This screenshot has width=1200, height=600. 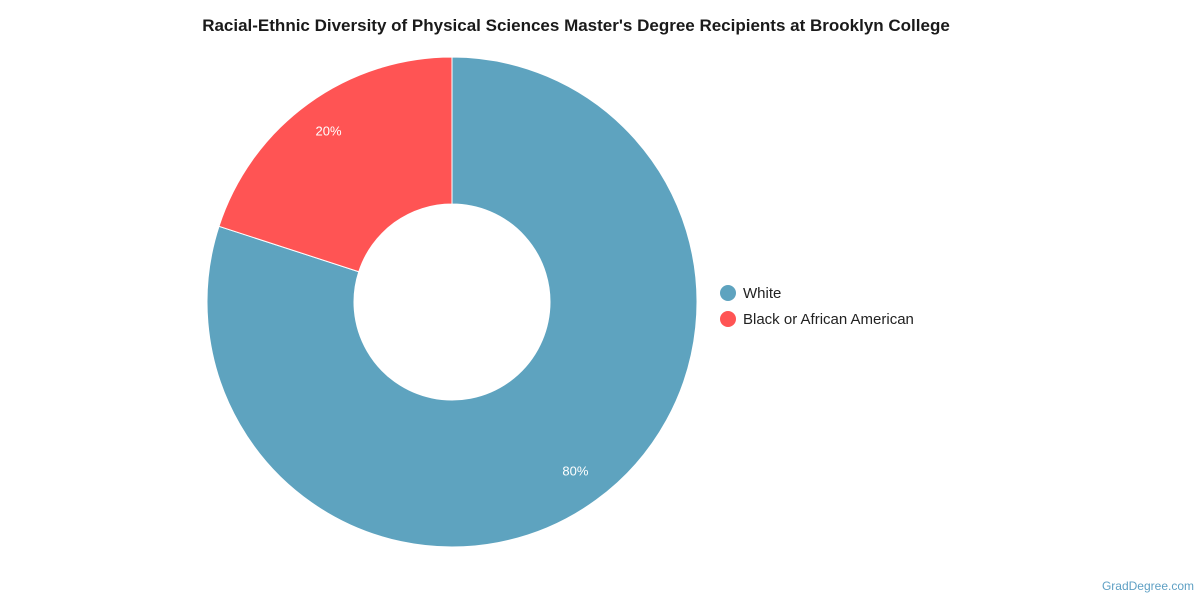 I want to click on legend-swatch-white, so click(x=728, y=293).